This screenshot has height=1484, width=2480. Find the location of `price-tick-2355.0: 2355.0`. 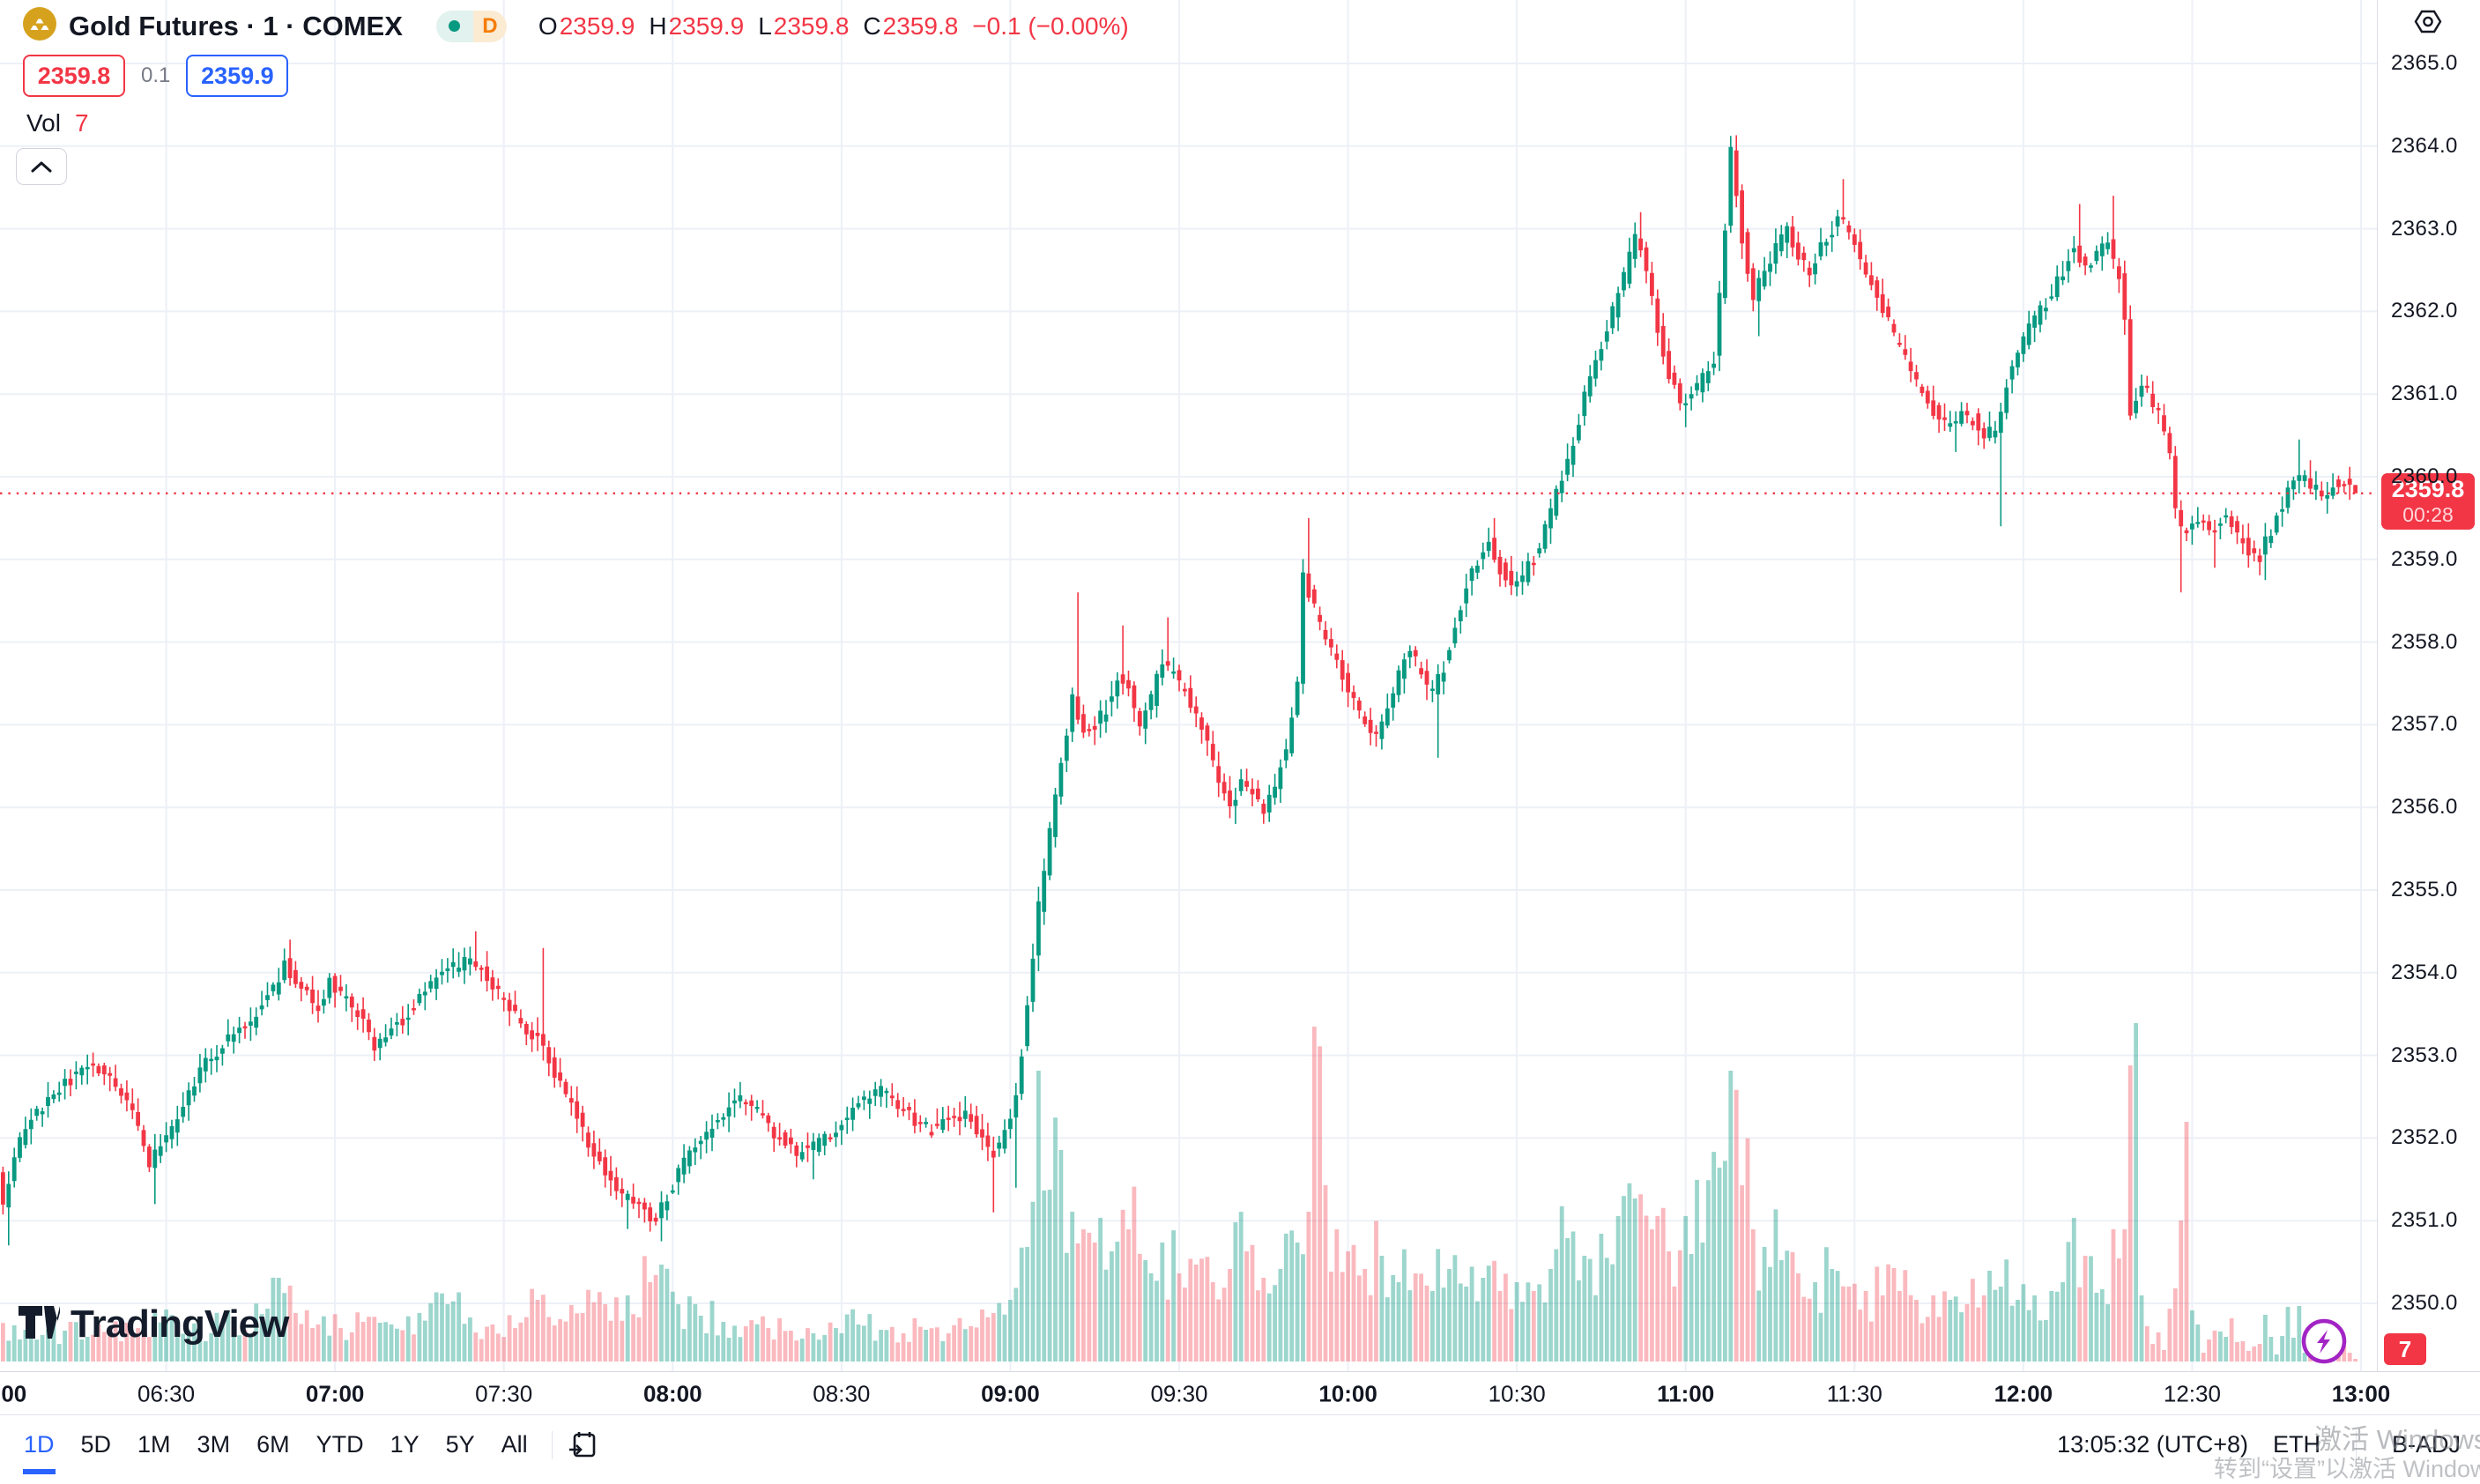

price-tick-2355.0: 2355.0 is located at coordinates (2424, 890).